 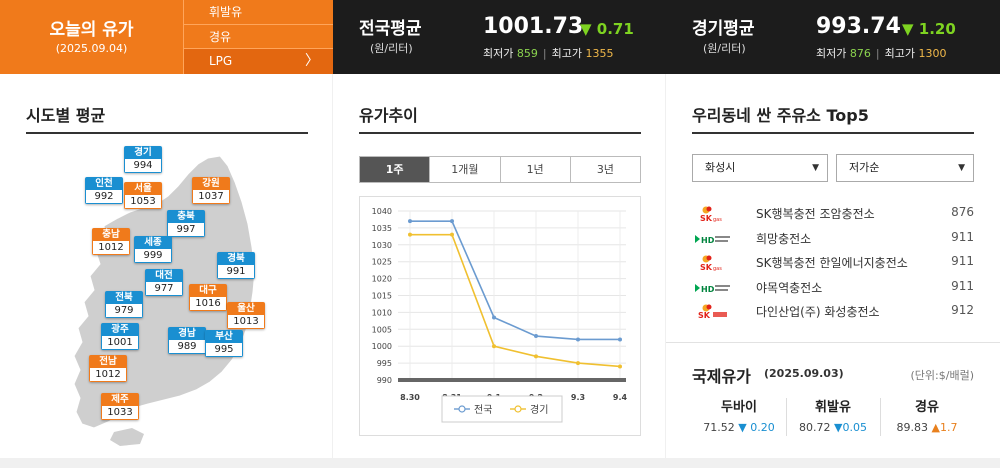 I want to click on sort-select-value: 저가순, so click(x=864, y=167).